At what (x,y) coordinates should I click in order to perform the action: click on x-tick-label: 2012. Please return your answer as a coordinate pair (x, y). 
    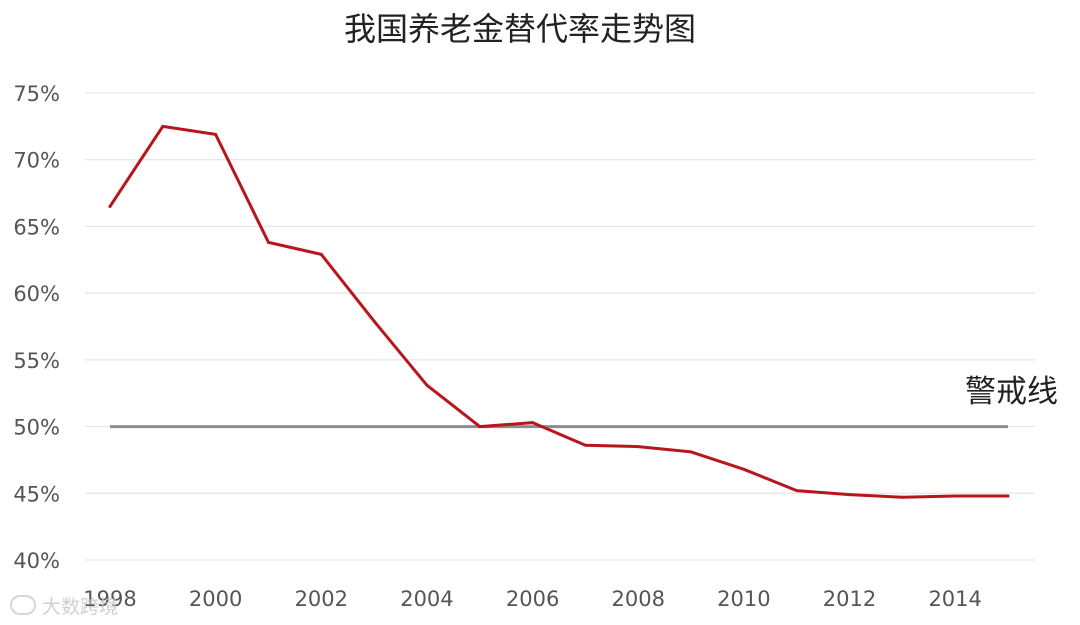
    Looking at the image, I should click on (849, 599).